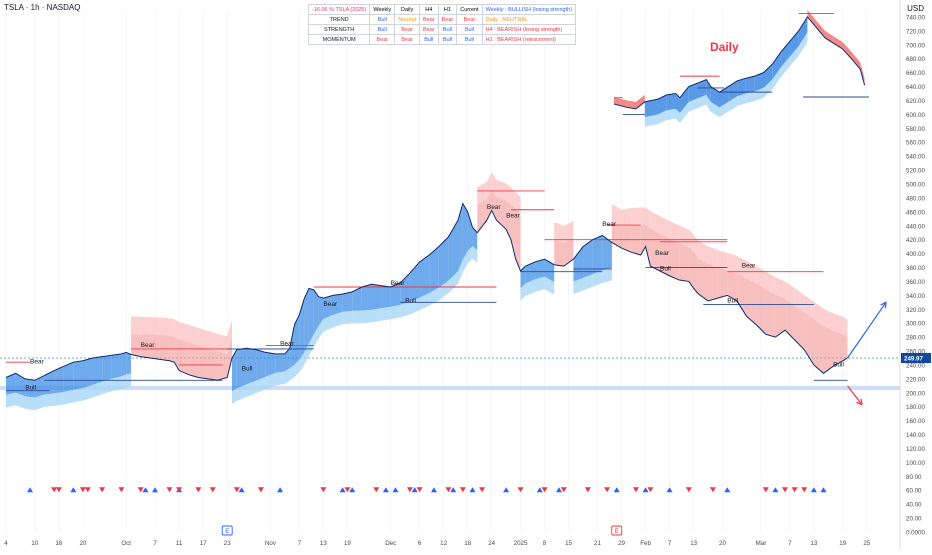  What do you see at coordinates (521, 543) in the screenshot?
I see `time-tick-label: 2025` at bounding box center [521, 543].